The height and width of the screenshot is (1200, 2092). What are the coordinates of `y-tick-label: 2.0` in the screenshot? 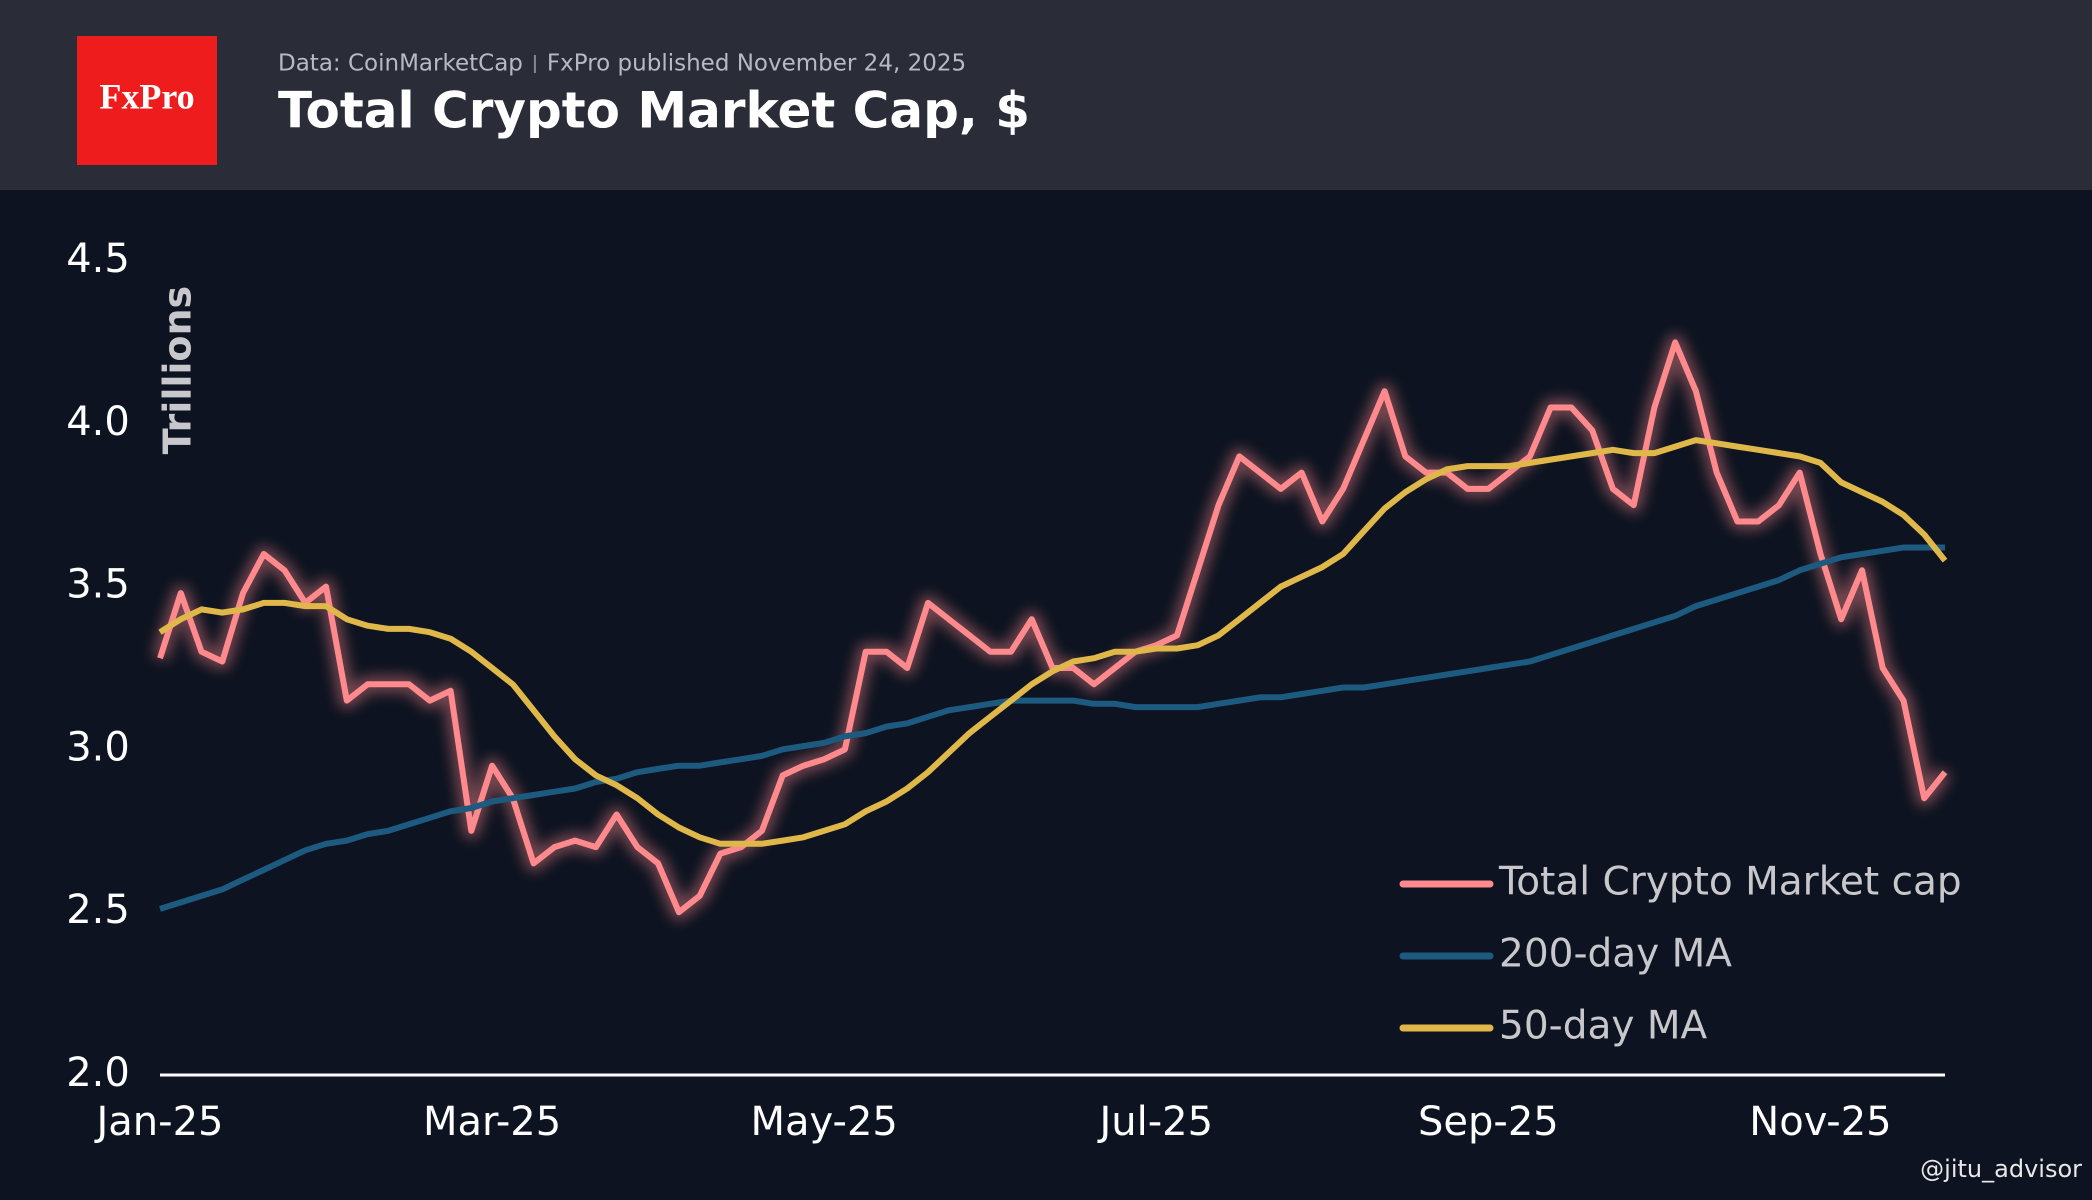 It's located at (98, 1073).